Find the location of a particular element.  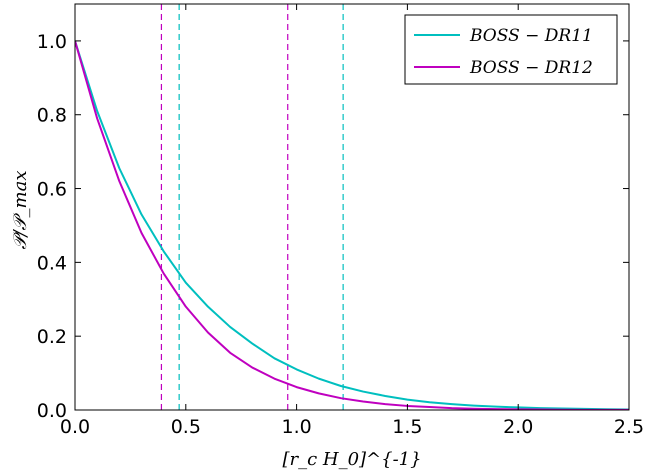

legend-box is located at coordinates (511, 49).